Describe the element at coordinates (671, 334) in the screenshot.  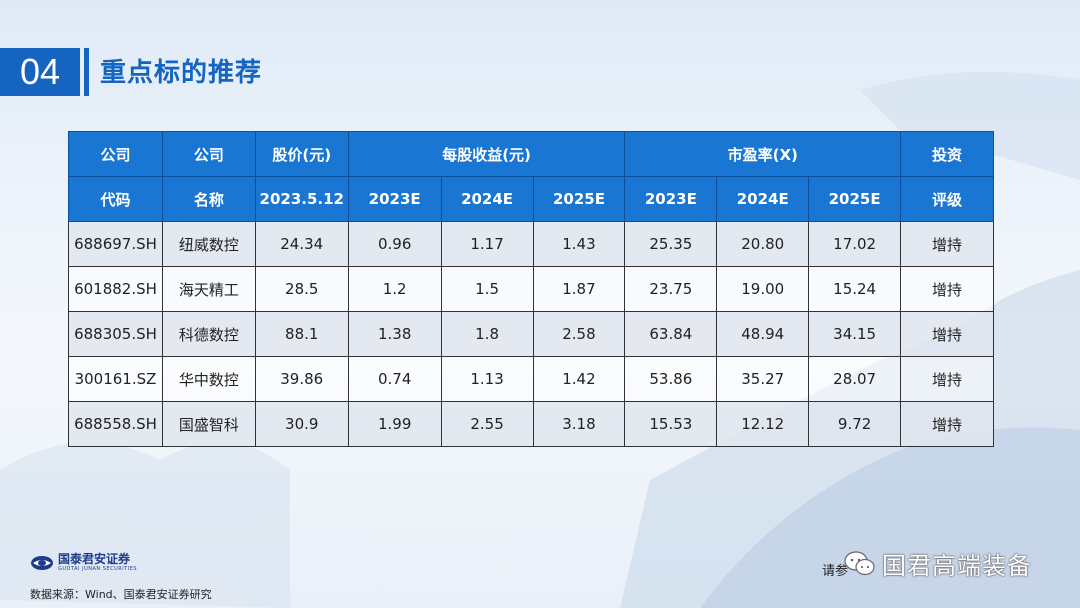
I see `pe-value: 63.84` at that location.